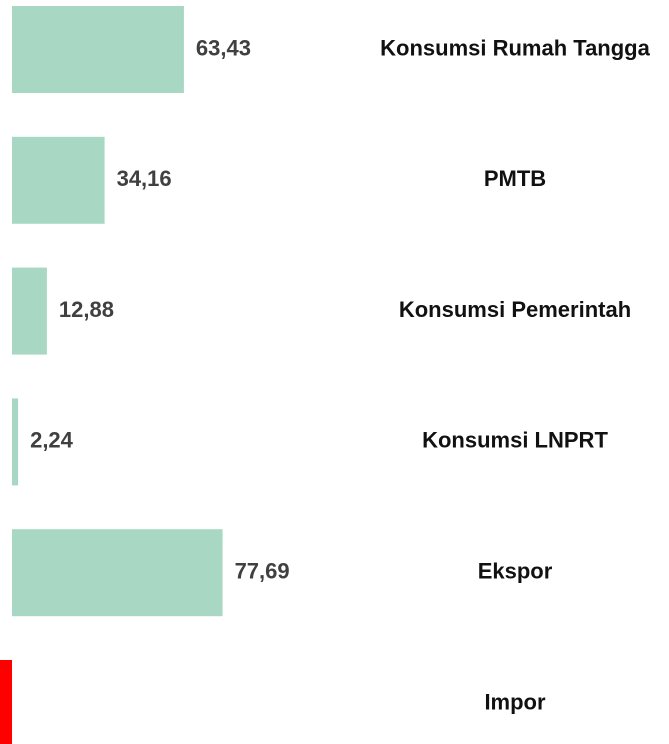  What do you see at coordinates (52, 440) in the screenshot?
I see `value-label: 2,24` at bounding box center [52, 440].